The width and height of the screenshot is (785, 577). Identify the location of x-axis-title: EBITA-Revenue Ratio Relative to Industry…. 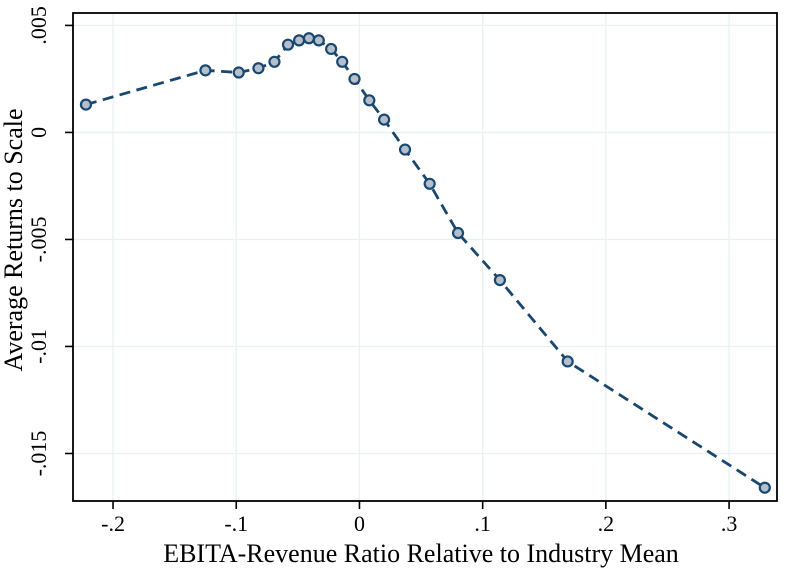
(421, 553).